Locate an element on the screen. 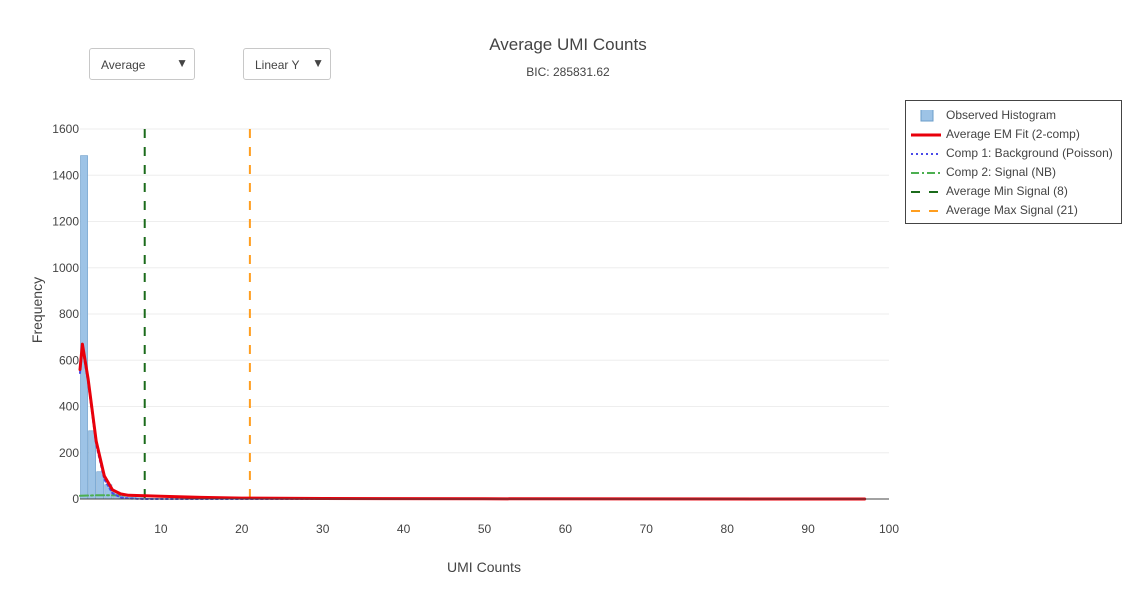  y-tick-label: 1200 is located at coordinates (65, 222).